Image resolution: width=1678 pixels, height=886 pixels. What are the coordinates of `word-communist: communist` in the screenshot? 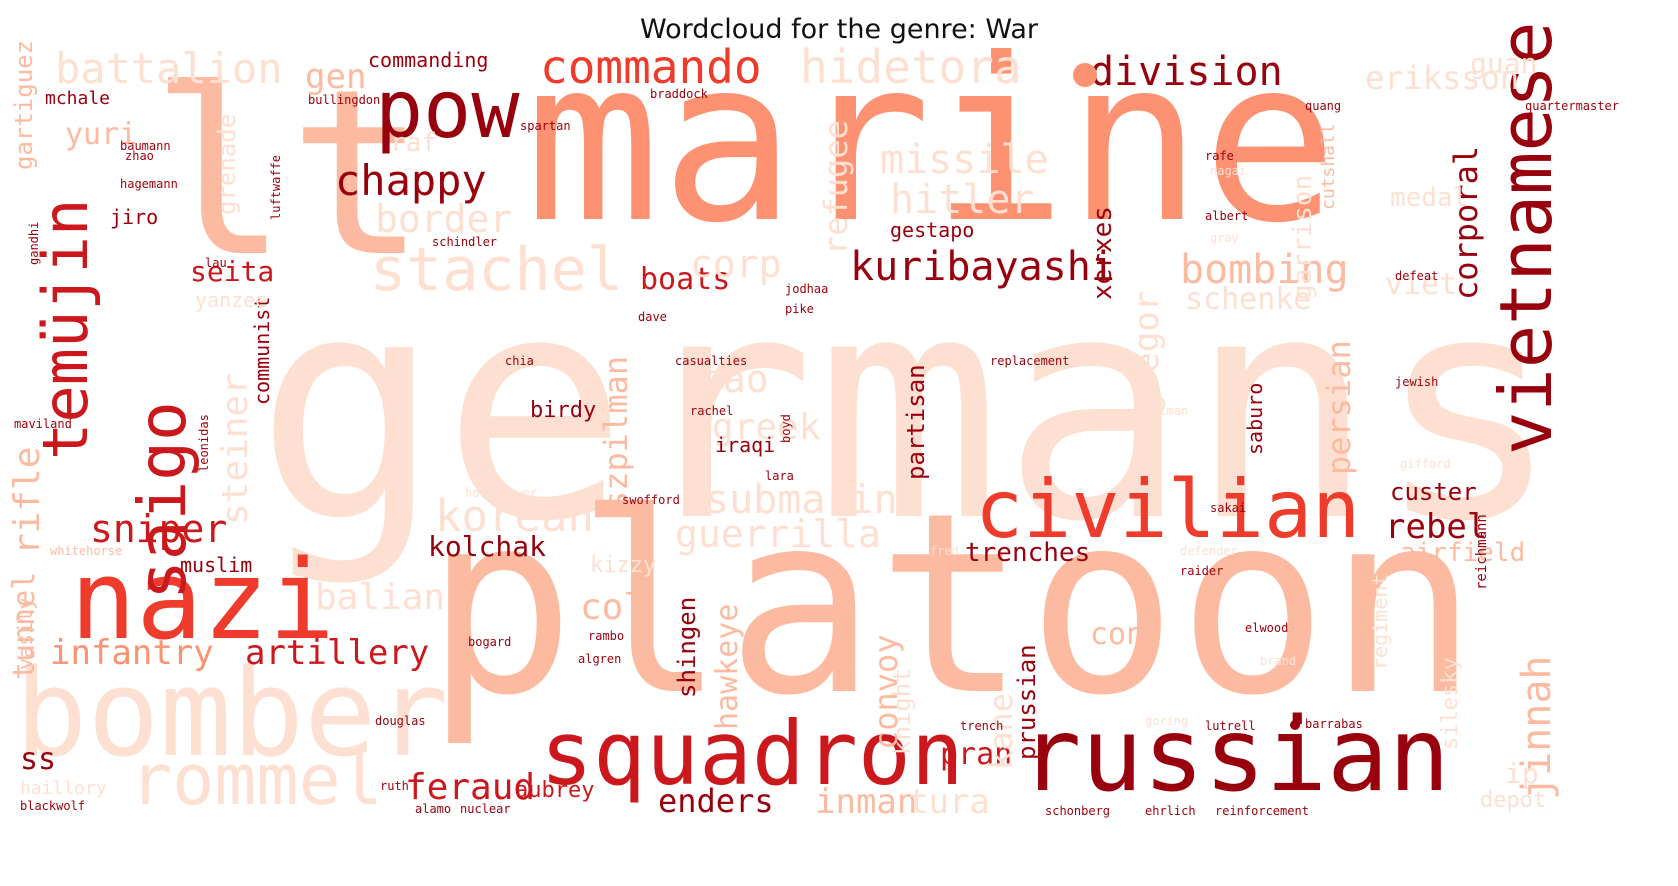 It's located at (262, 350).